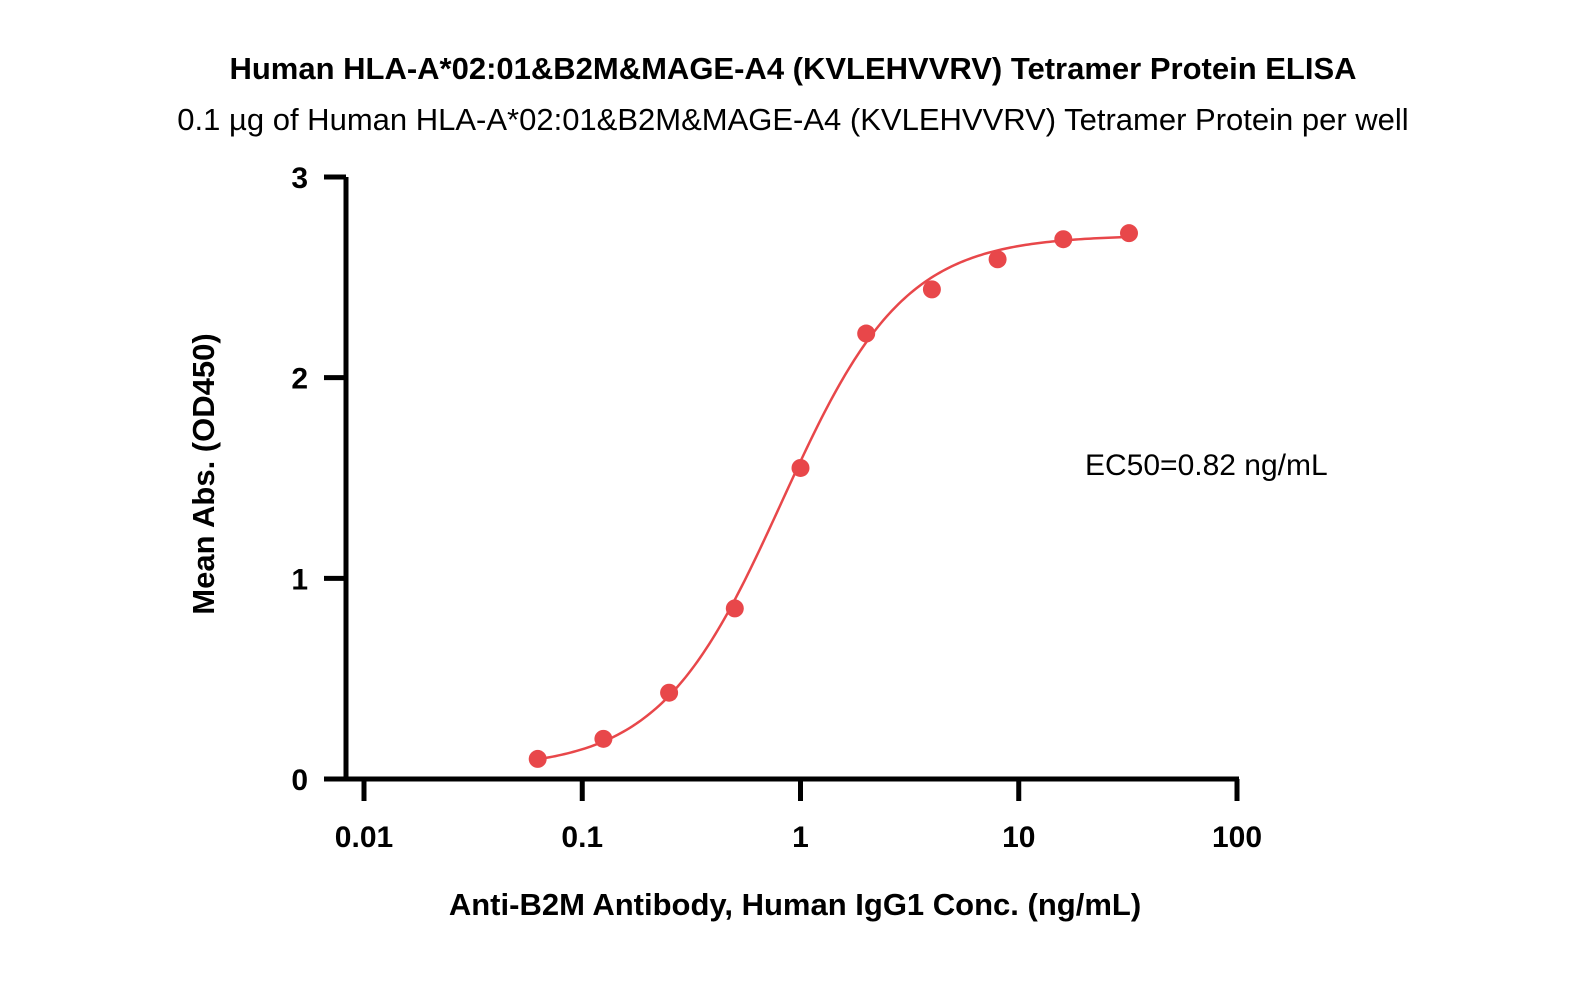 This screenshot has height=981, width=1587. Describe the element at coordinates (299, 579) in the screenshot. I see `y-tick-label-1: 1` at that location.